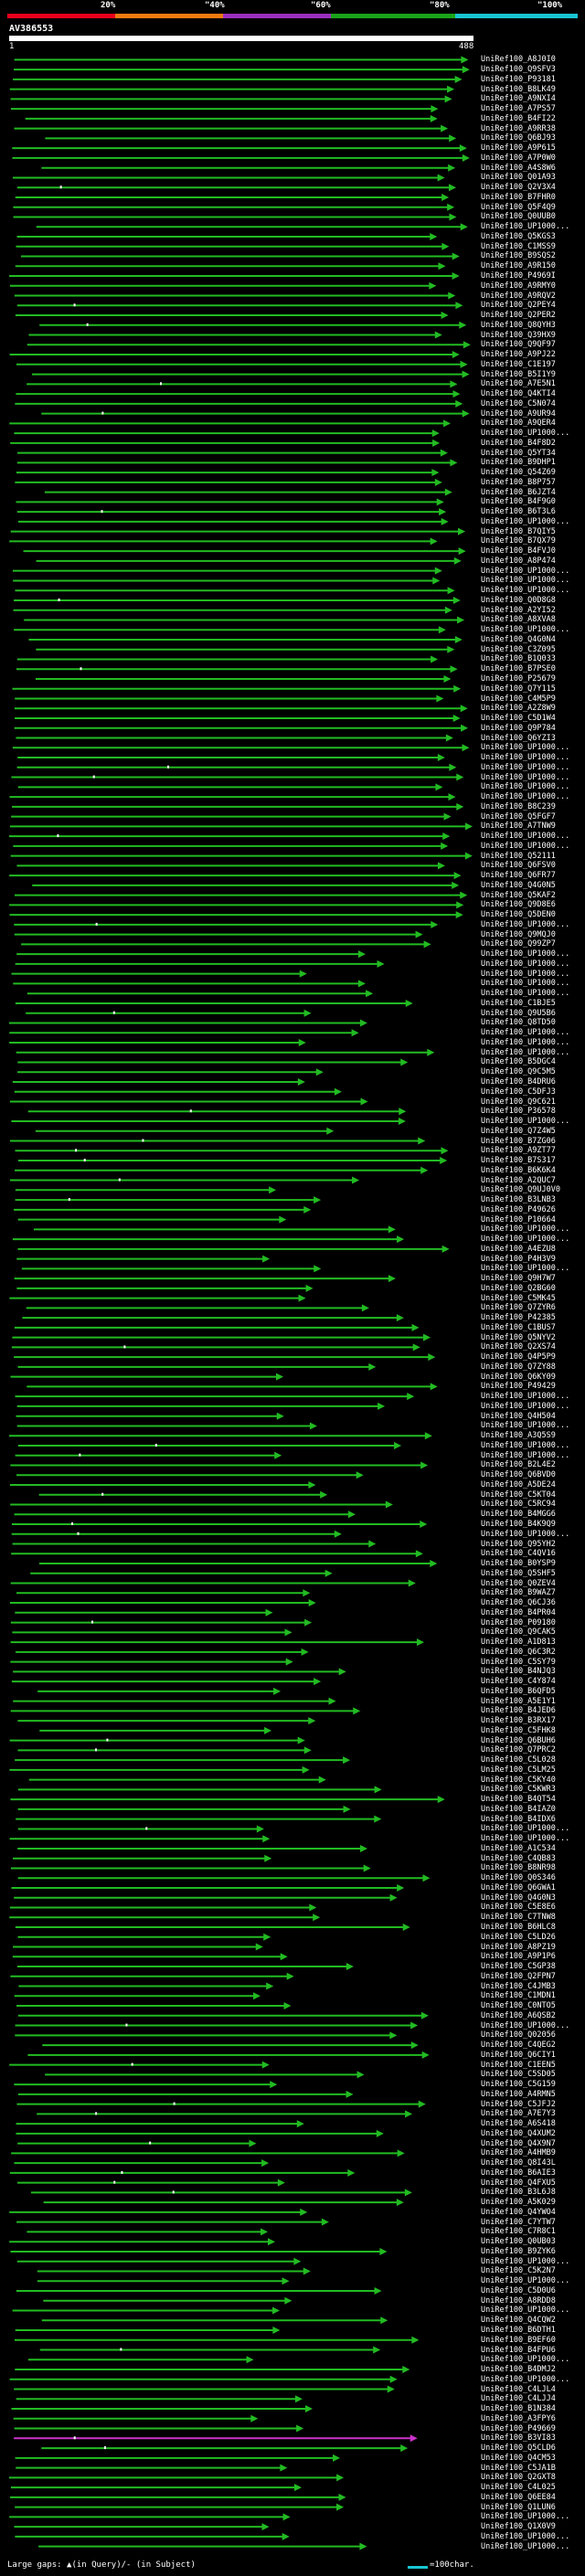 The width and height of the screenshot is (585, 2576). Describe the element at coordinates (518, 1554) in the screenshot. I see `hit-label: UniRef100_C4QV16` at that location.